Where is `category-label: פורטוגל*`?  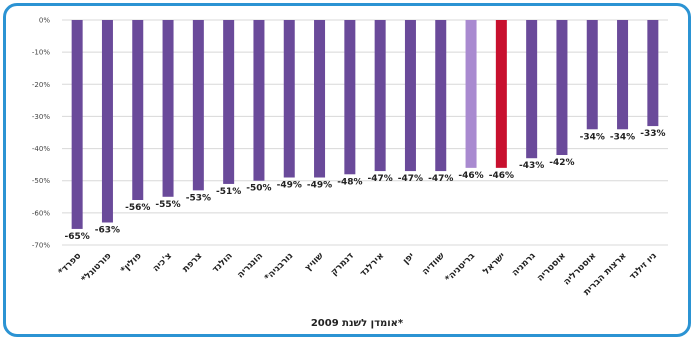
category-label: פורטוגל* is located at coordinates (97, 268).